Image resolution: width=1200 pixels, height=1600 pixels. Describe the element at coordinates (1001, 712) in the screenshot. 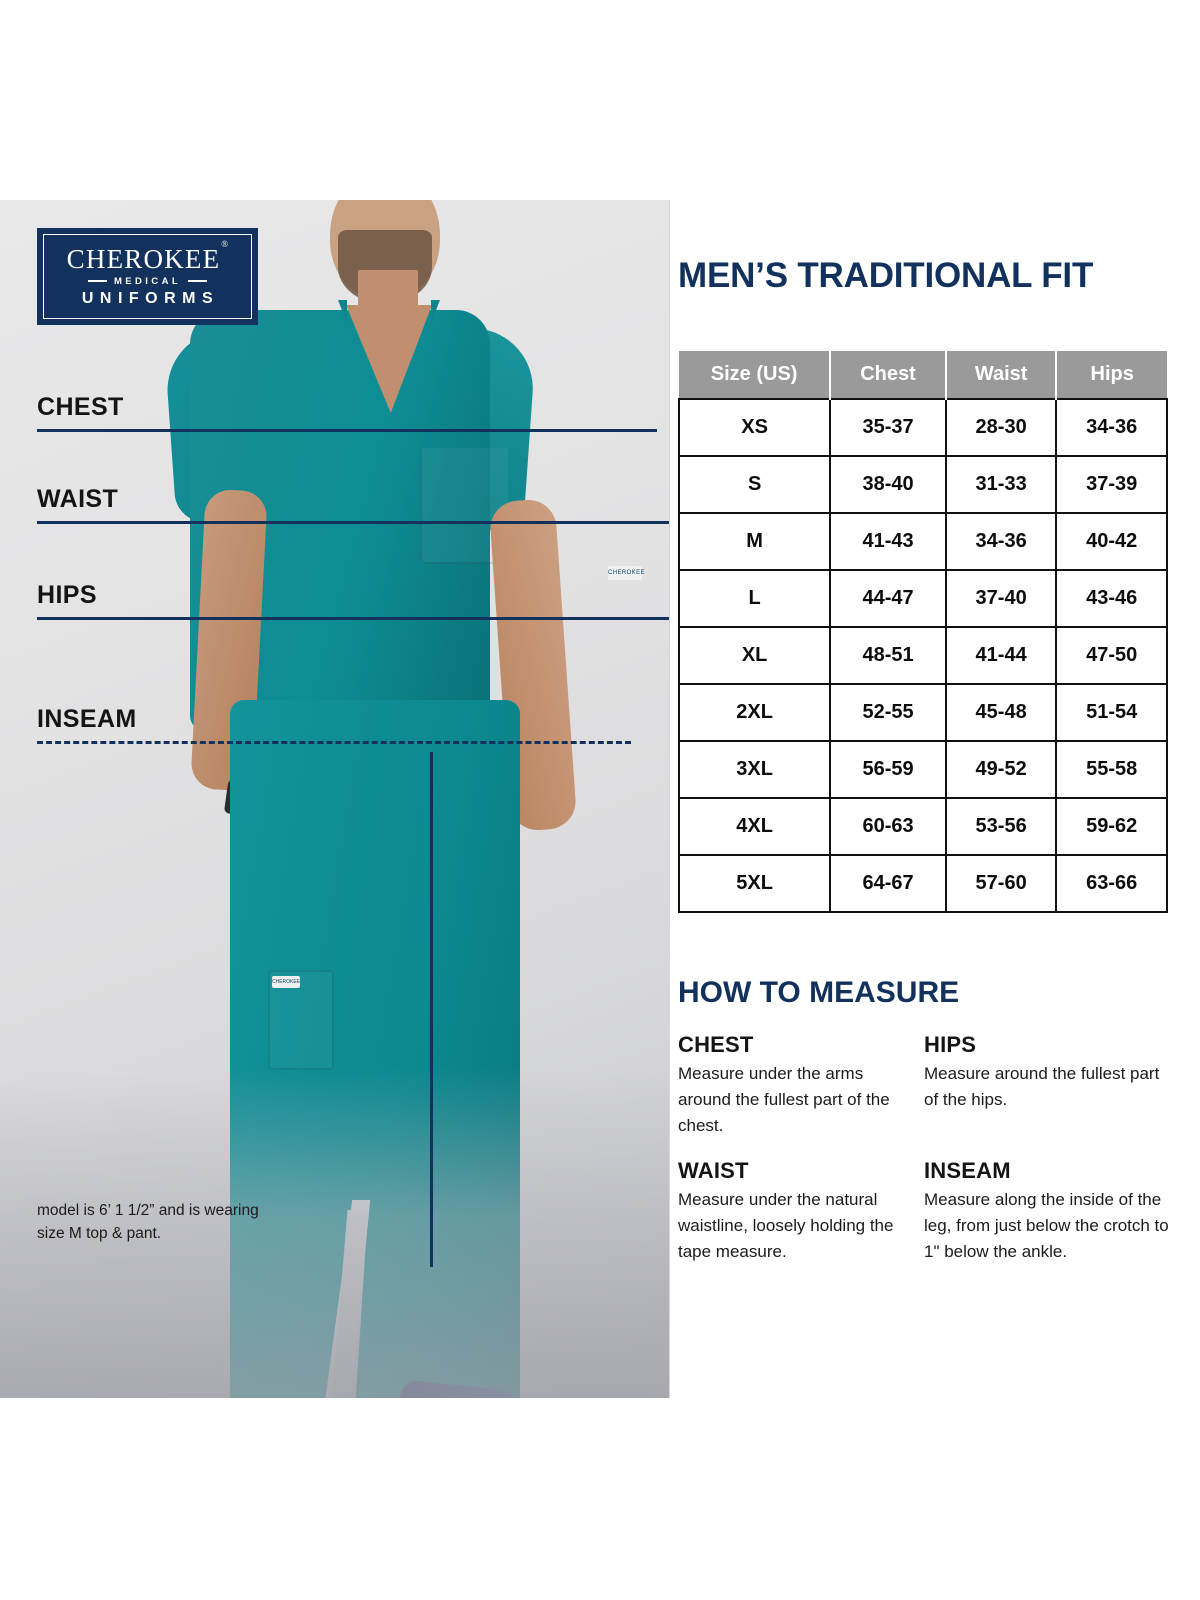

I see `cell-waist: 45-48` at that location.